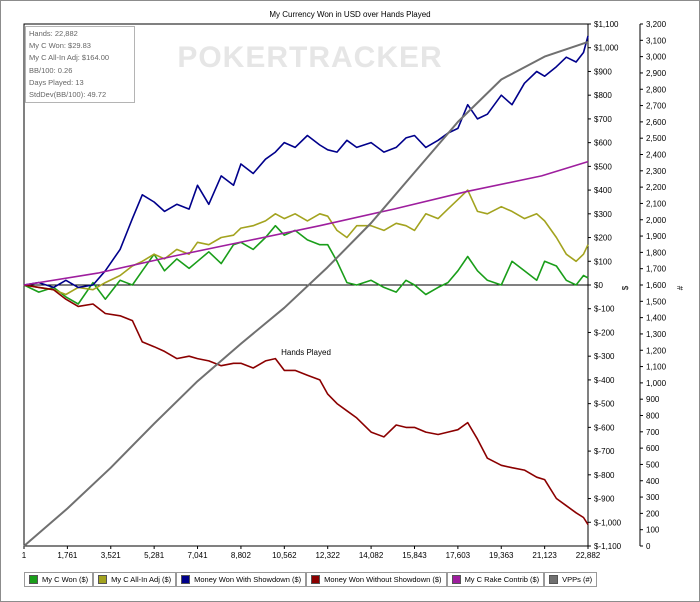 The width and height of the screenshot is (700, 602). What do you see at coordinates (656, 122) in the screenshot?
I see `y2-tick-label: 2,600` at bounding box center [656, 122].